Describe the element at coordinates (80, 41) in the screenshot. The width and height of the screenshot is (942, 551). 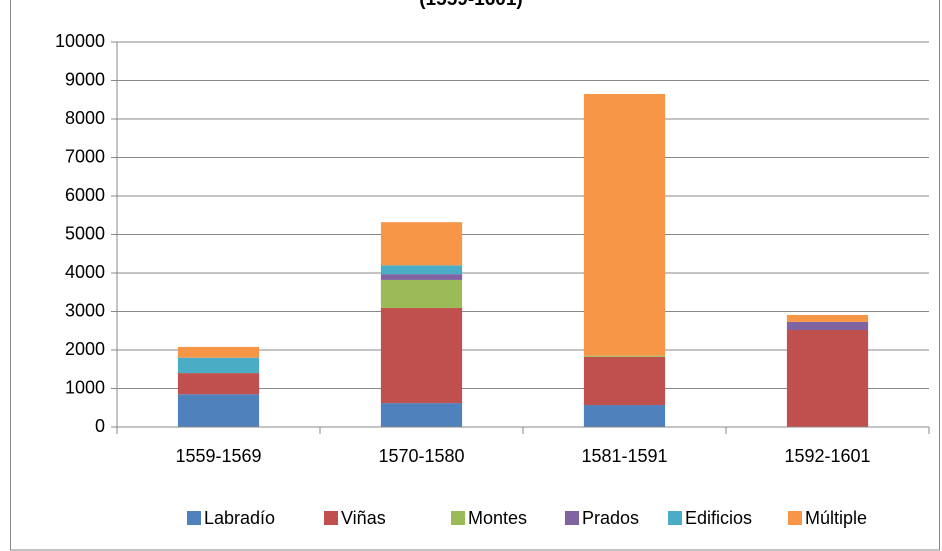
I see `y-tick-label: 10000` at that location.